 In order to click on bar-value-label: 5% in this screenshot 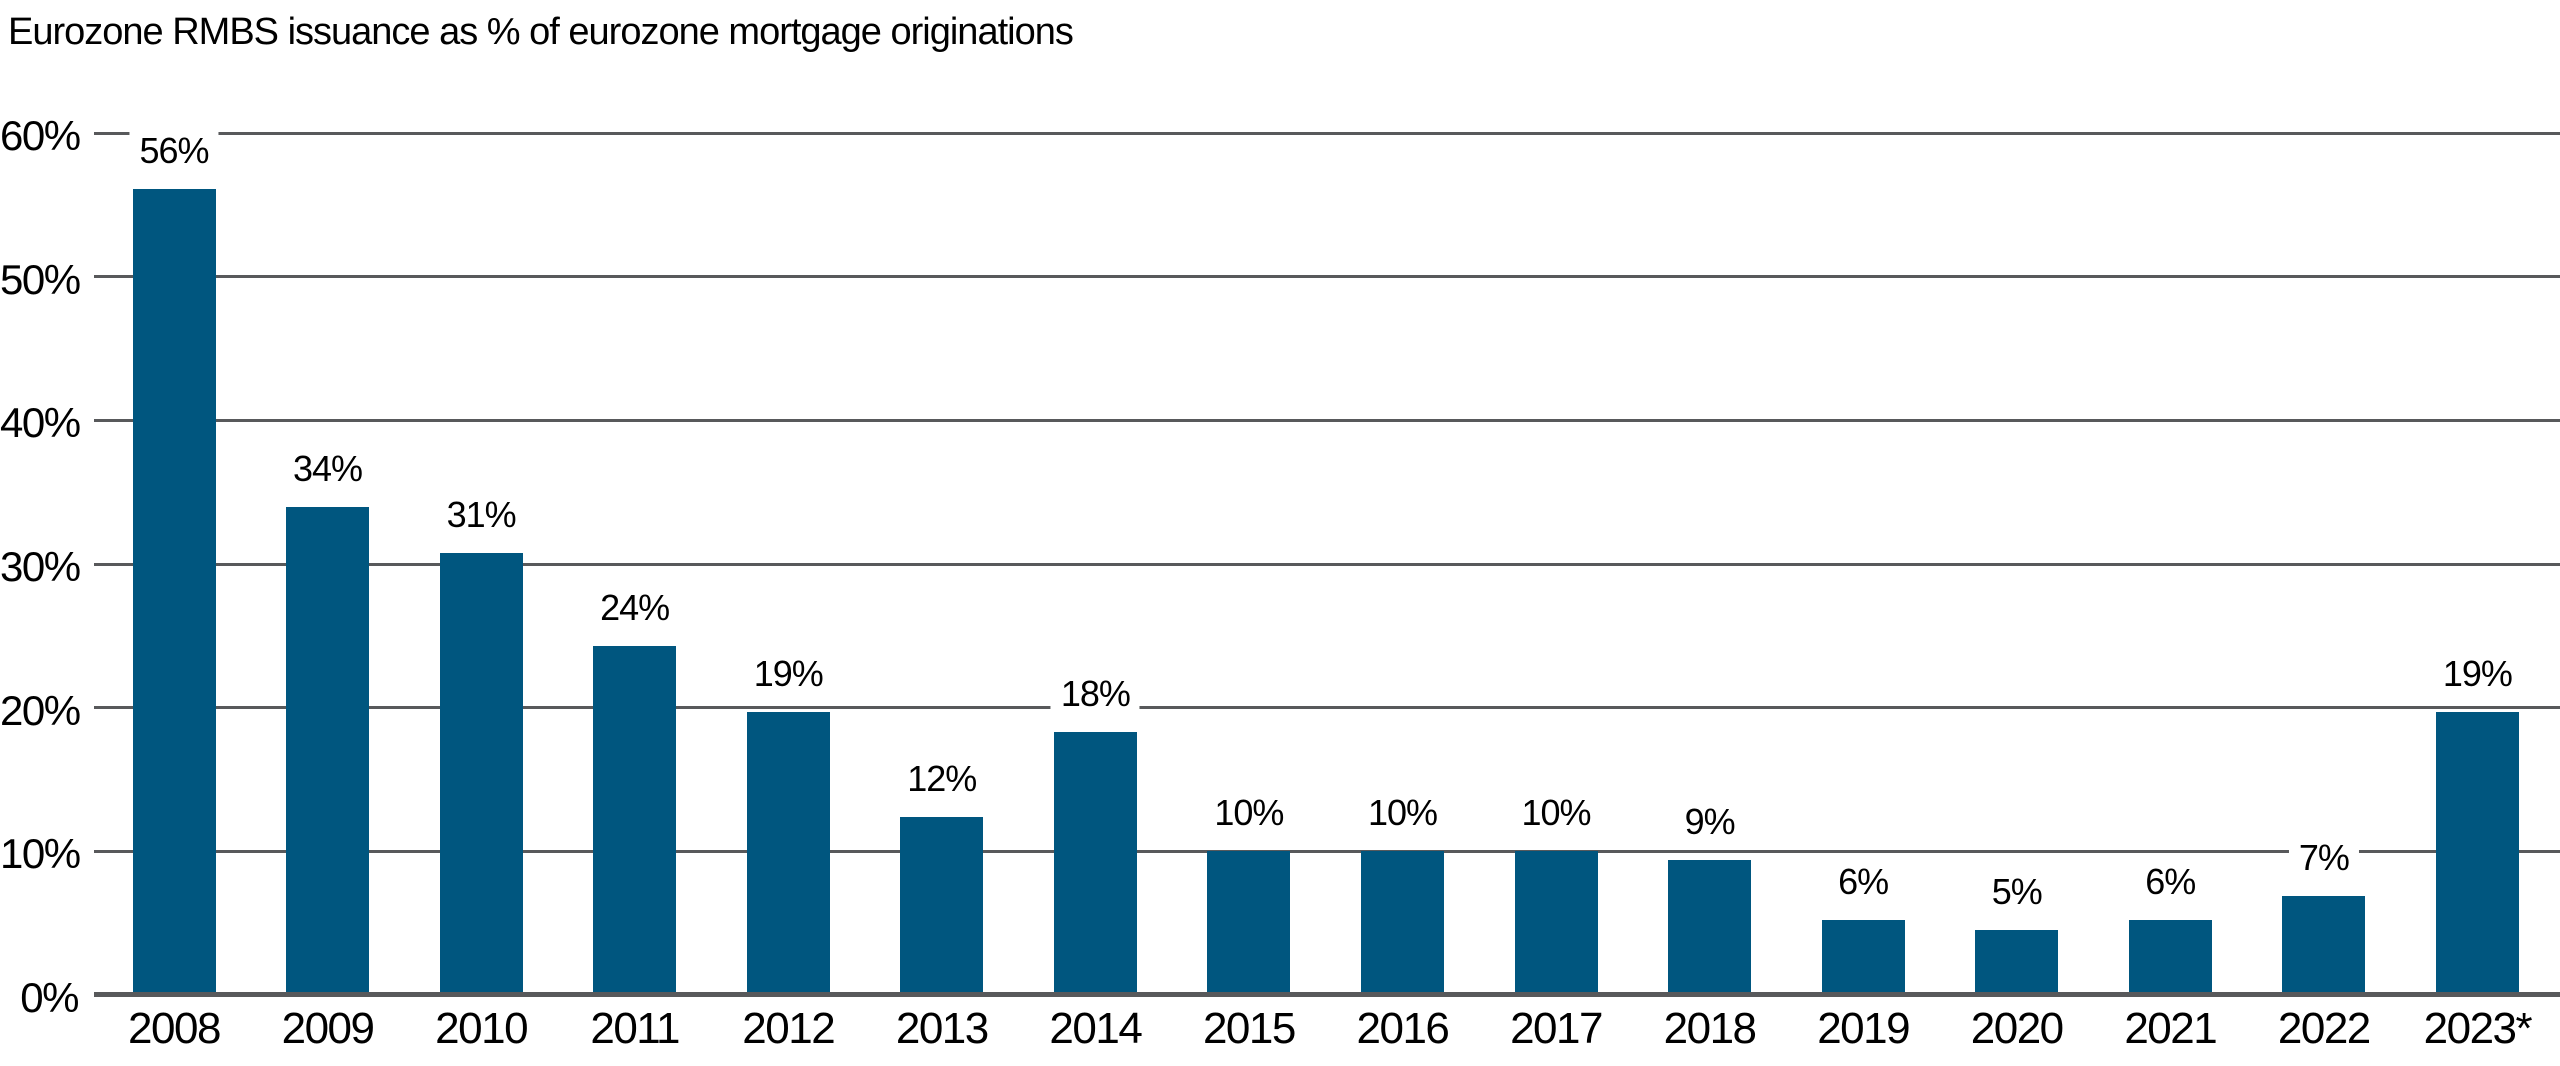, I will do `click(2016, 892)`.